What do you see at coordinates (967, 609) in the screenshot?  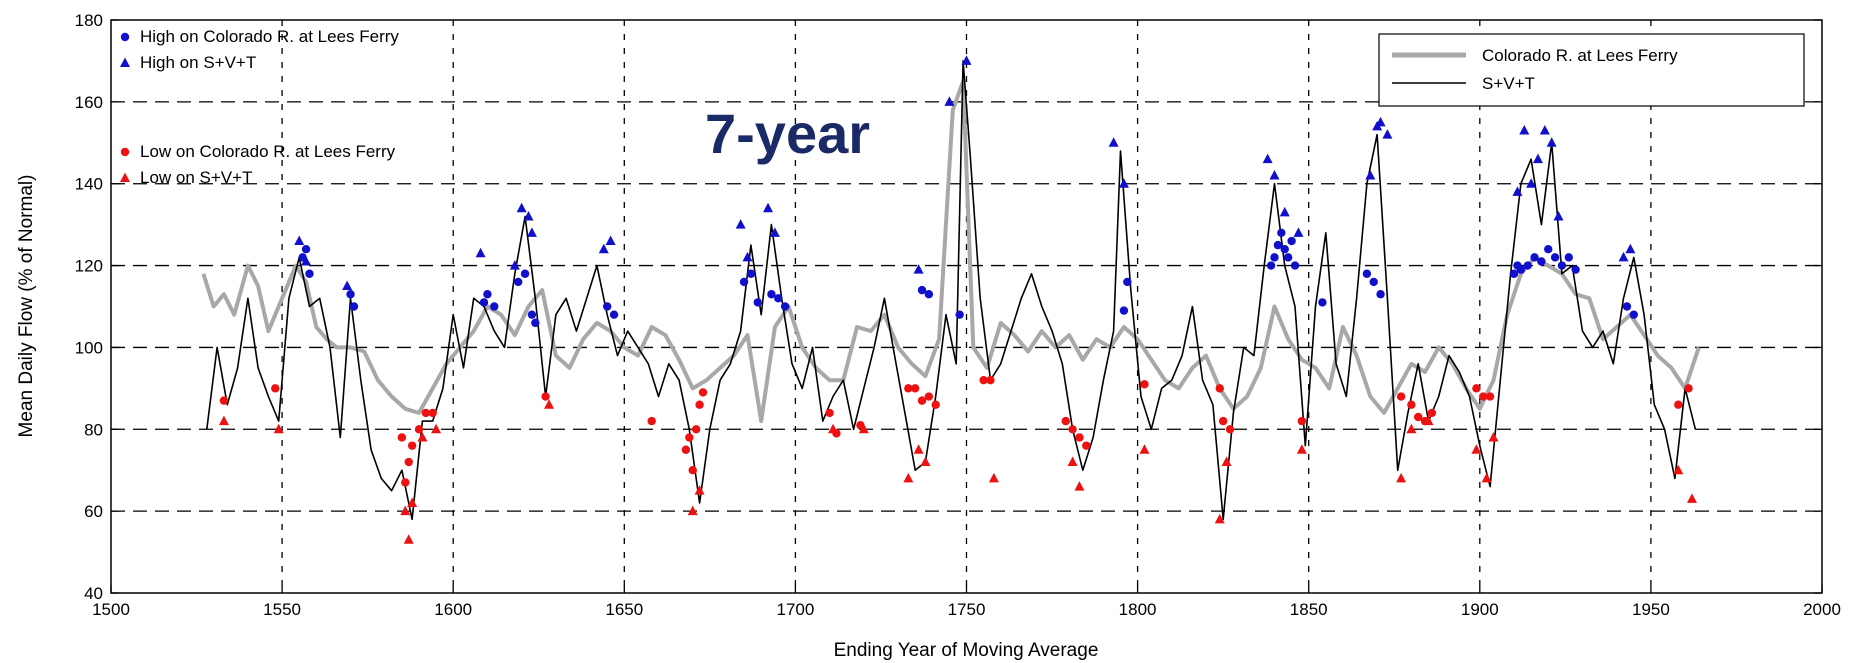 I see `x-tick-label: 1750` at bounding box center [967, 609].